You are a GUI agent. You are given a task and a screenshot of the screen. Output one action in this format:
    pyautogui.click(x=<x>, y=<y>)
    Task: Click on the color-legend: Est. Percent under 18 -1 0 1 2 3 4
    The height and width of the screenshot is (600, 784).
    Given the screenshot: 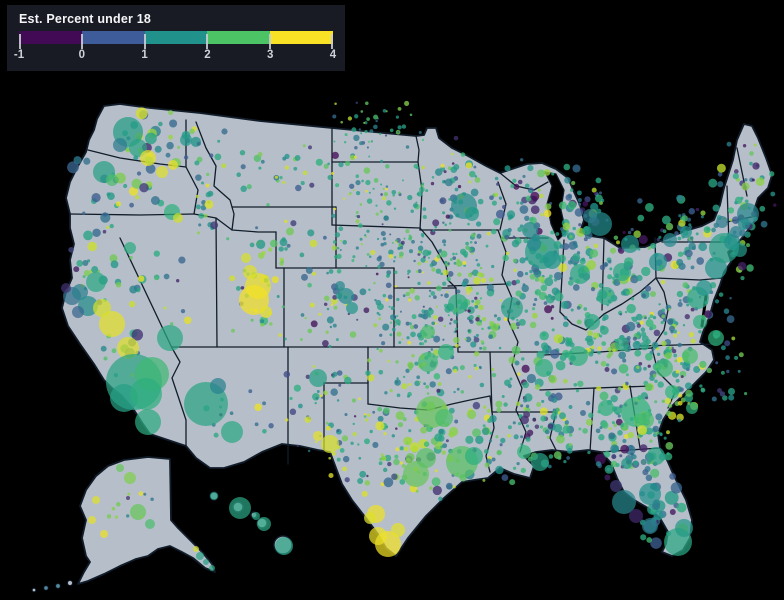 What is the action you would take?
    pyautogui.click(x=176, y=38)
    